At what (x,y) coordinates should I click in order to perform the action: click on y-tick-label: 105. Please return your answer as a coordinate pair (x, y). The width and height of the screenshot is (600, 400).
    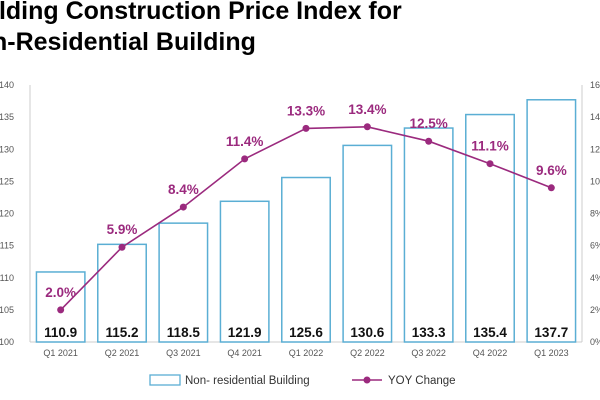
    Looking at the image, I should click on (7, 310).